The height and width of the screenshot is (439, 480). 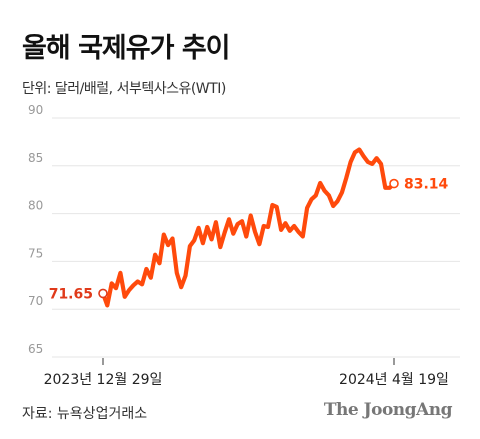 I want to click on y-tick-label: 80, so click(x=35, y=206).